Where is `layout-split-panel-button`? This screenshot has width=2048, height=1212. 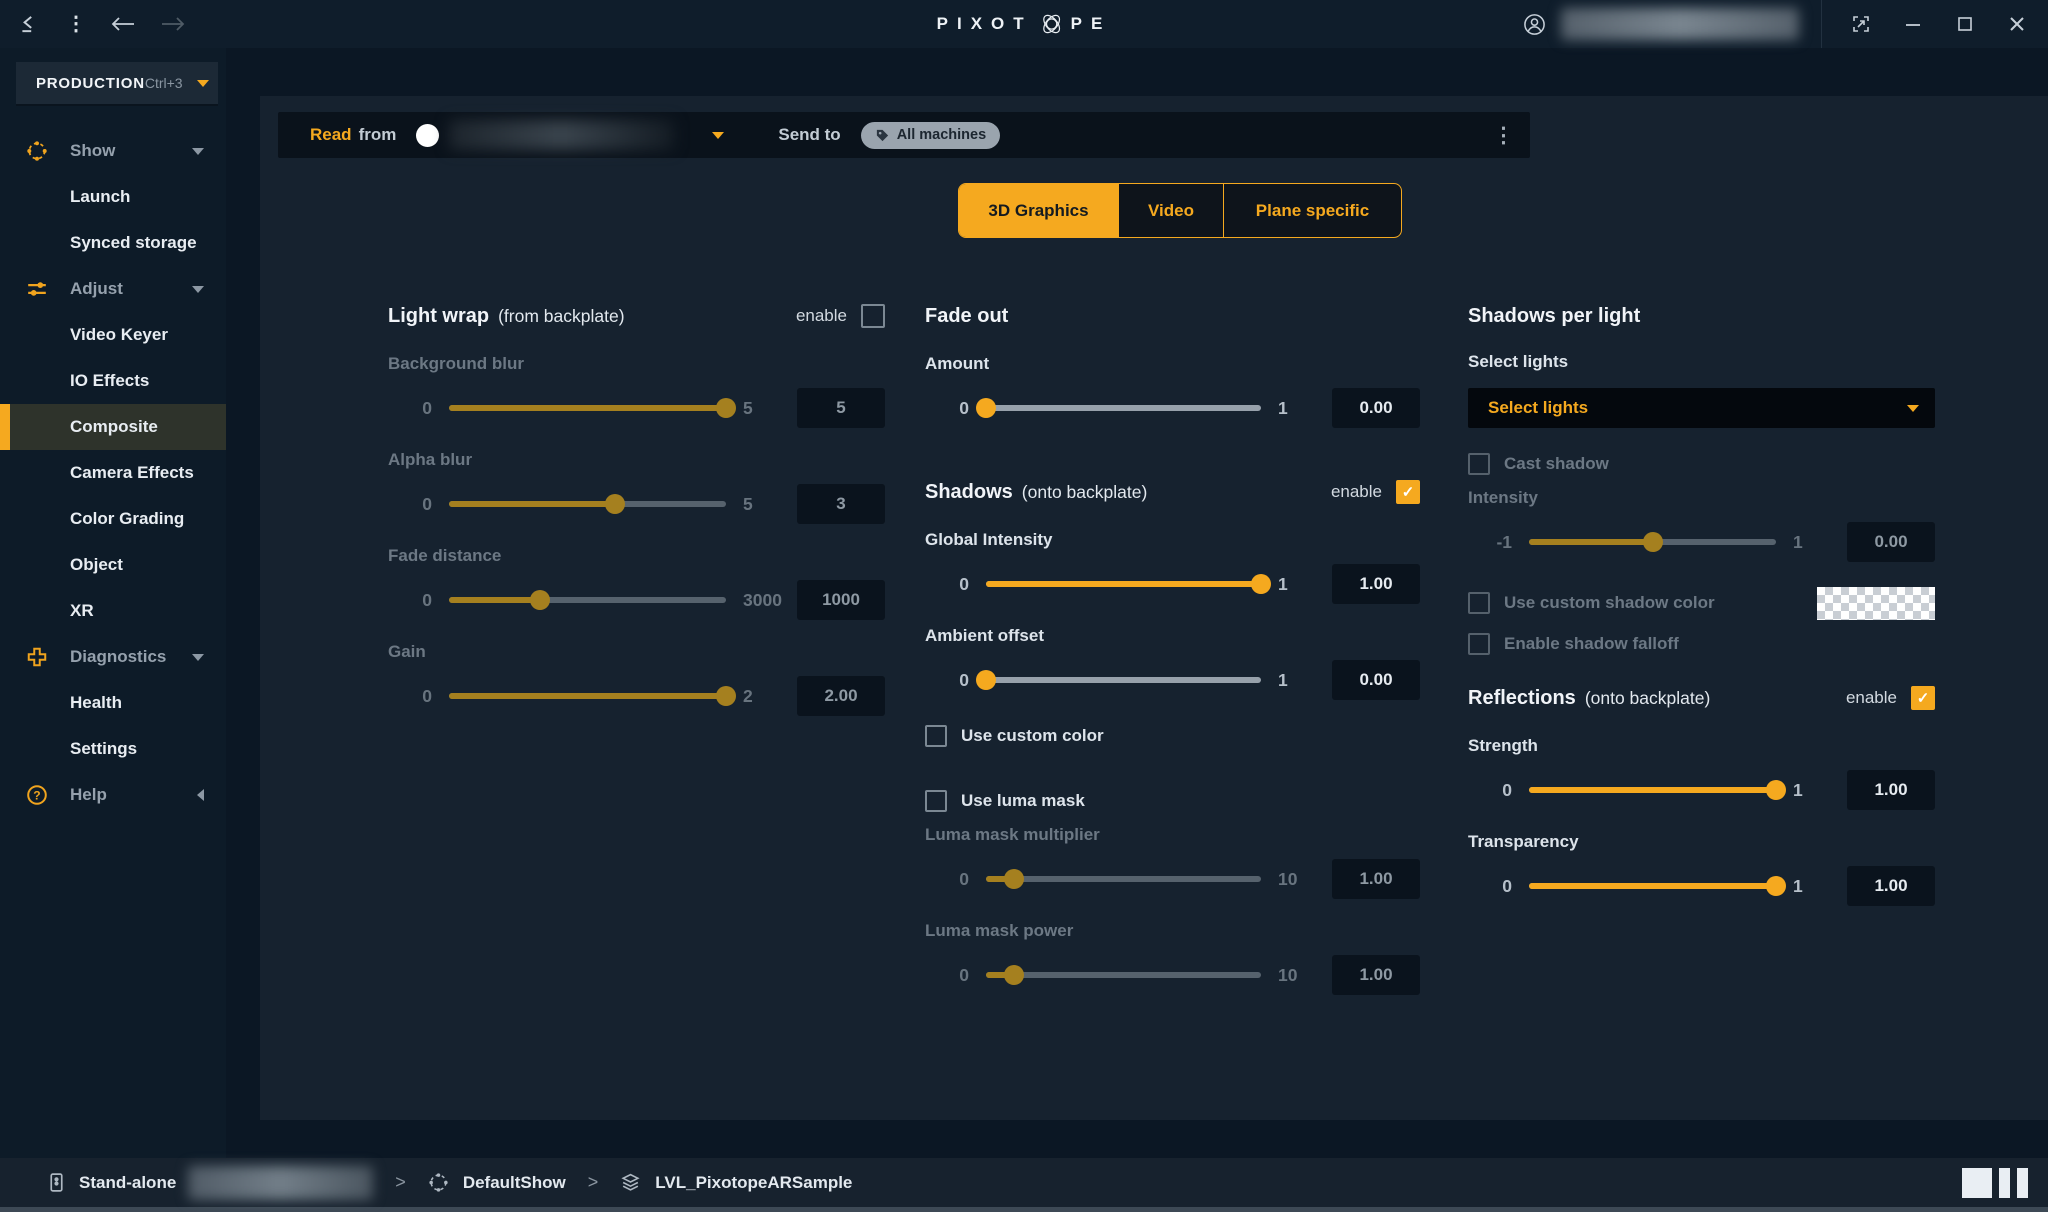
layout-split-panel-button is located at coordinates (2004, 1182).